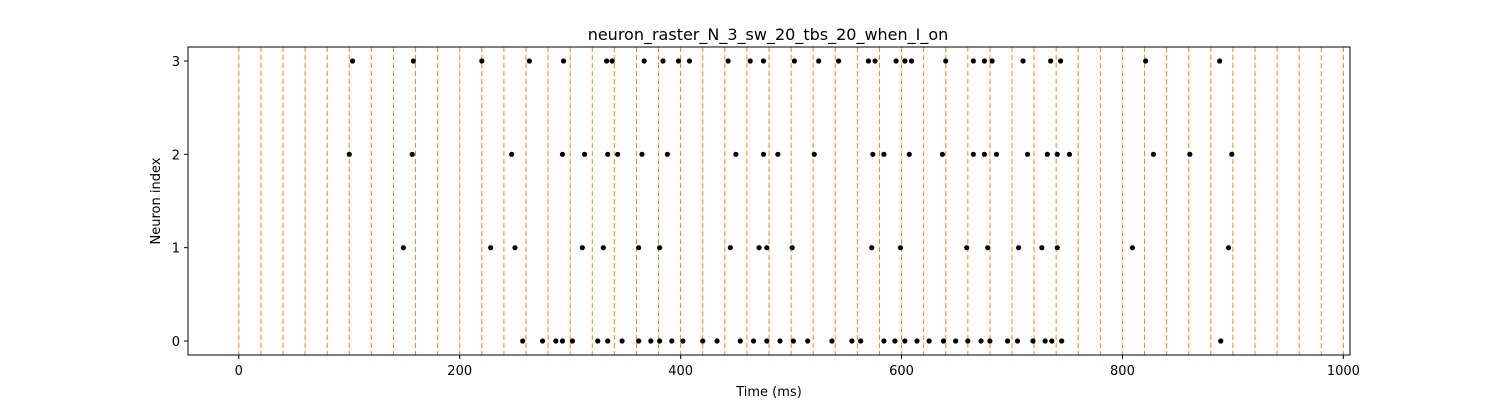  I want to click on x-tick-label: 400, so click(680, 371).